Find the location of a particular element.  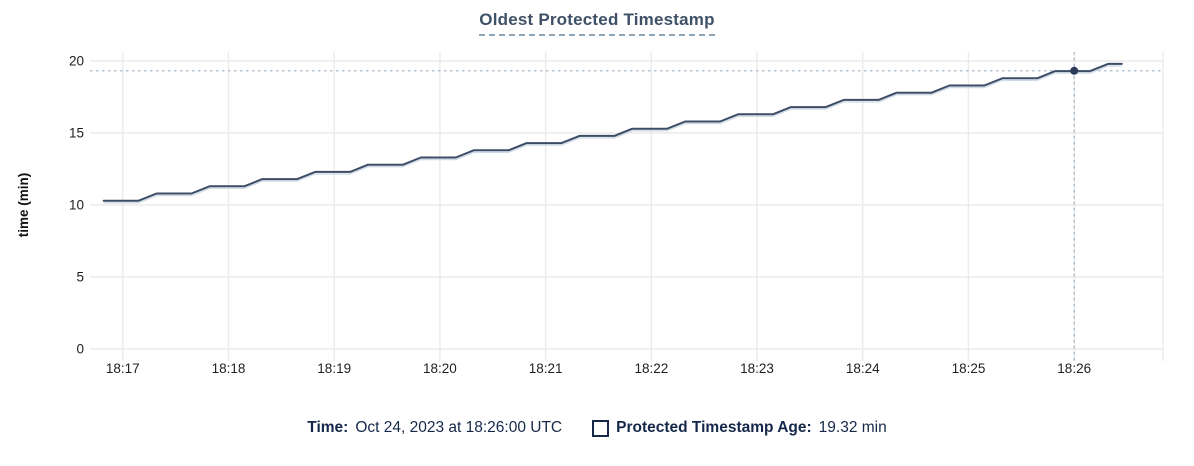

x-tick-label: 18:22 is located at coordinates (651, 368).